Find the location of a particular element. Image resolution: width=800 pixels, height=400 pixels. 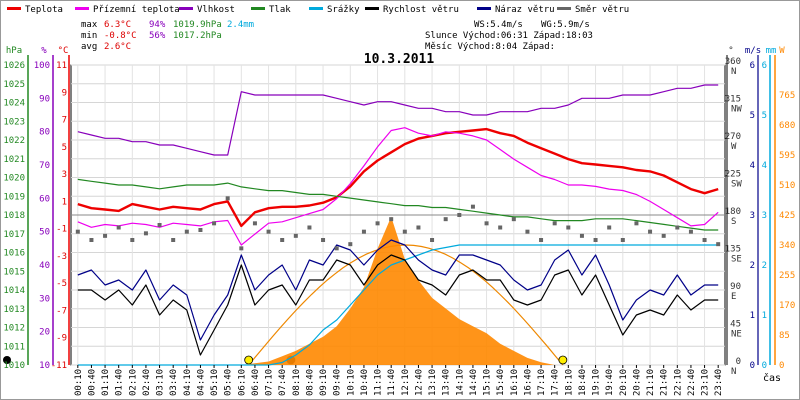

direction-tick: S is located at coordinates (733, 222).